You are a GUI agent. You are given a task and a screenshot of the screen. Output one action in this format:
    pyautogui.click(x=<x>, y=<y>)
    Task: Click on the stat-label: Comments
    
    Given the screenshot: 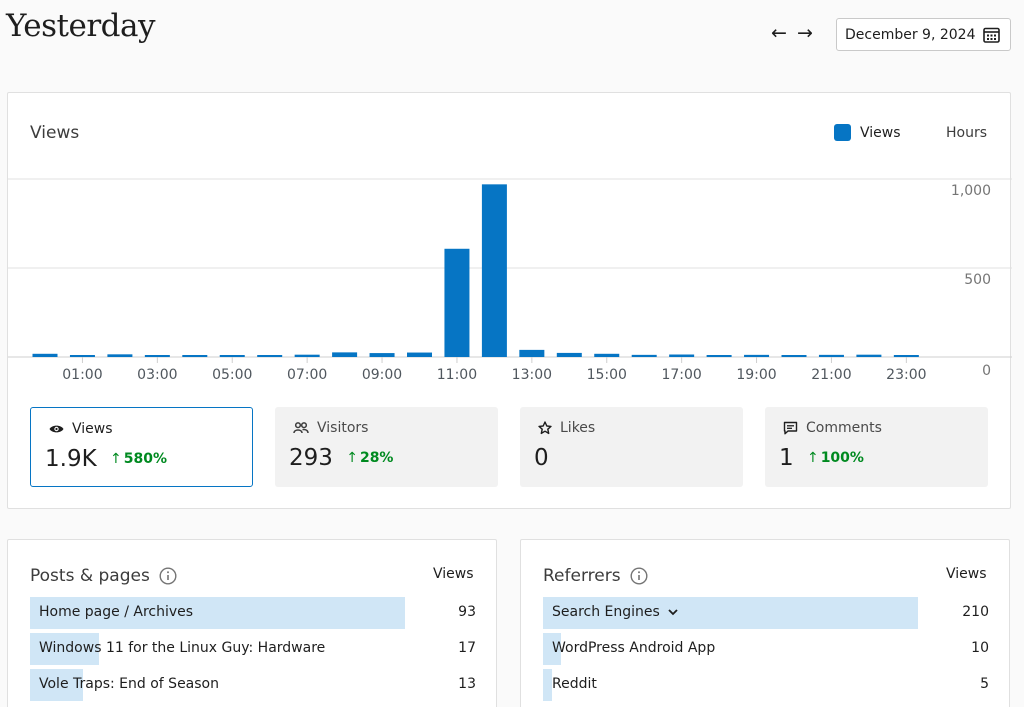 What is the action you would take?
    pyautogui.click(x=832, y=428)
    